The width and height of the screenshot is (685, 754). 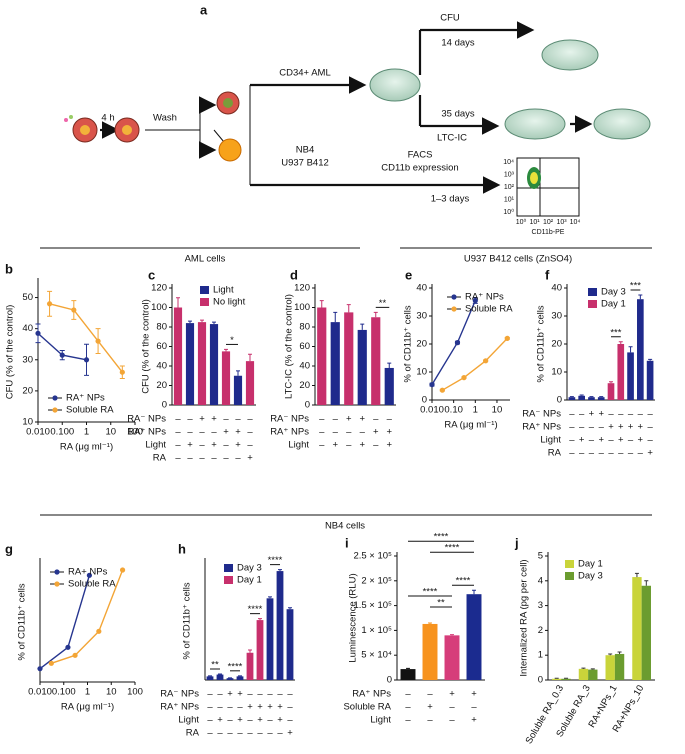 What do you see at coordinates (135, 692) in the screenshot?
I see `x-tick-label: 100` at bounding box center [135, 692].